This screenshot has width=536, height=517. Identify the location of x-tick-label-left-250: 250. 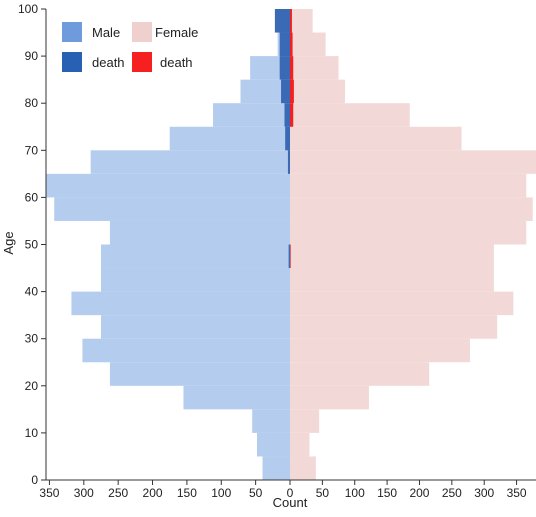
(118, 493).